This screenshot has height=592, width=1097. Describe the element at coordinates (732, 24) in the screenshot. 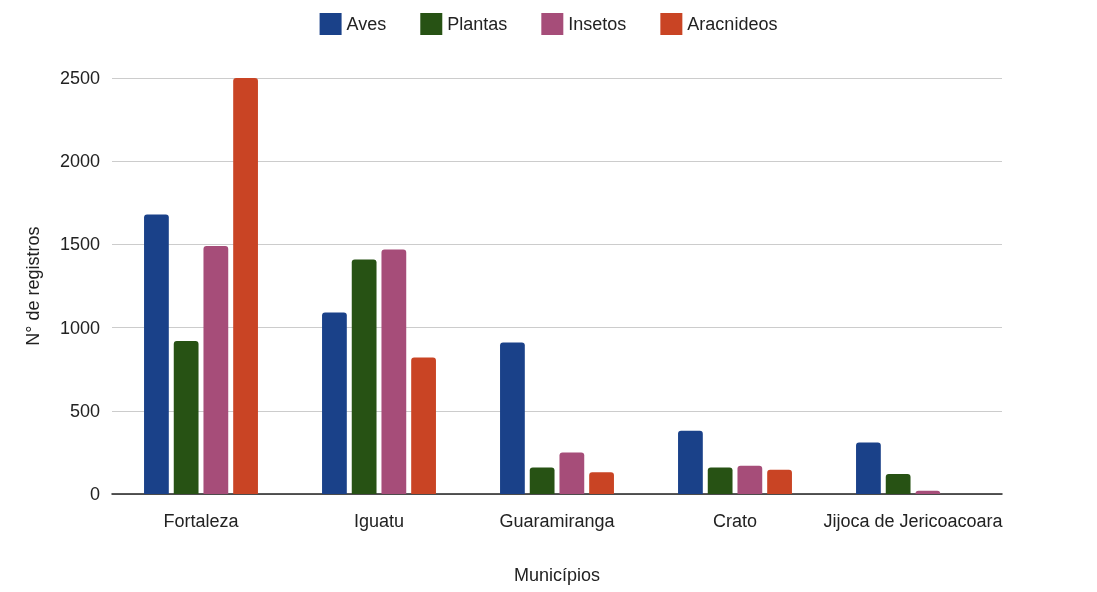

I see `legend-label: Aracnideos` at that location.